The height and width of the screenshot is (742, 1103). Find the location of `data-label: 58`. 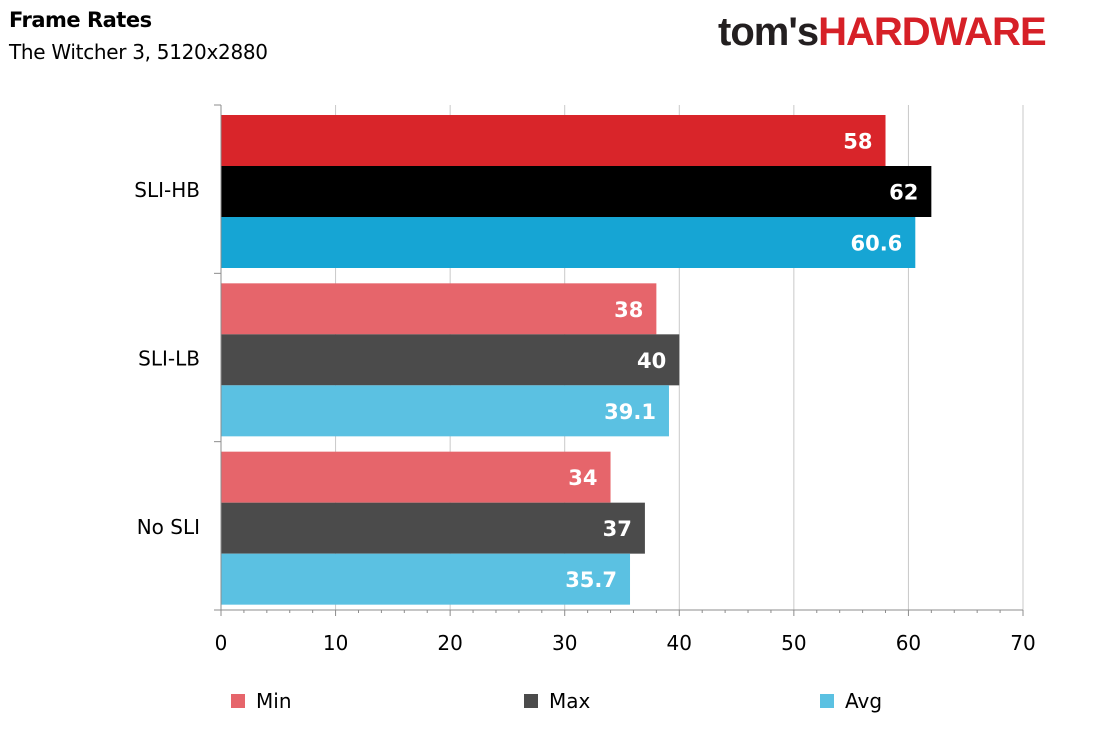

data-label: 58 is located at coordinates (857, 142).